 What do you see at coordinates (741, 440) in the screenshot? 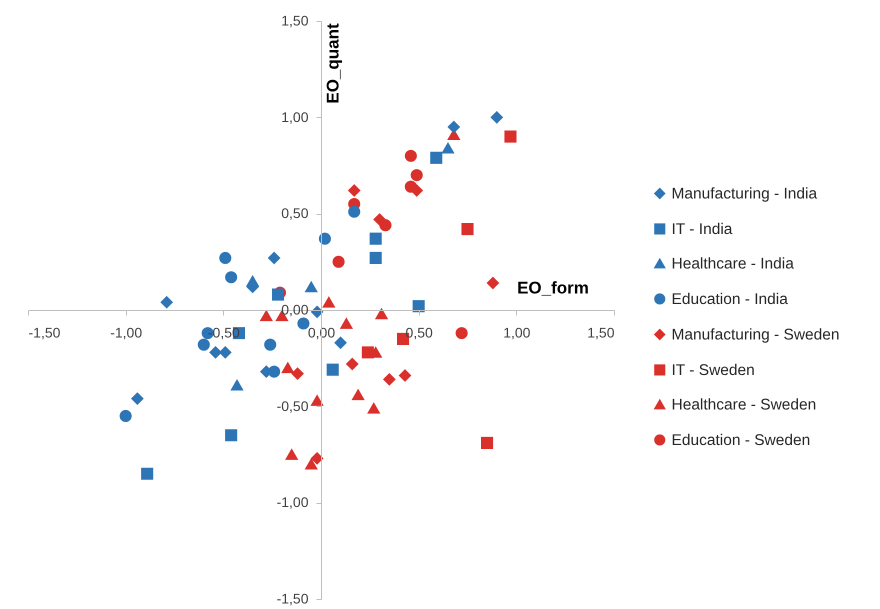
I see `legend-label: Education - Sweden` at bounding box center [741, 440].